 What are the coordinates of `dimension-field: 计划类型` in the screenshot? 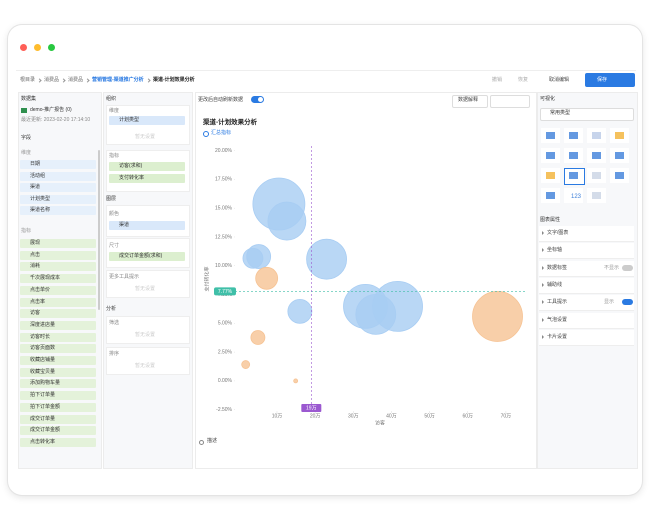 It's located at (58, 199).